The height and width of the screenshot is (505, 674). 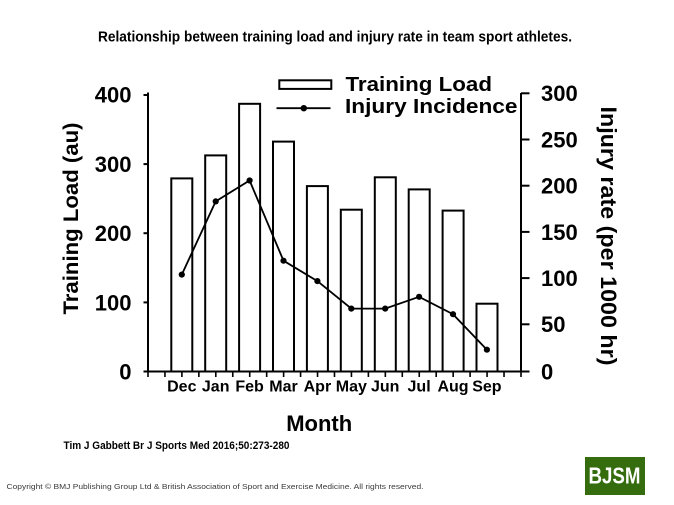 What do you see at coordinates (452, 386) in the screenshot?
I see `svg-text: Aug` at bounding box center [452, 386].